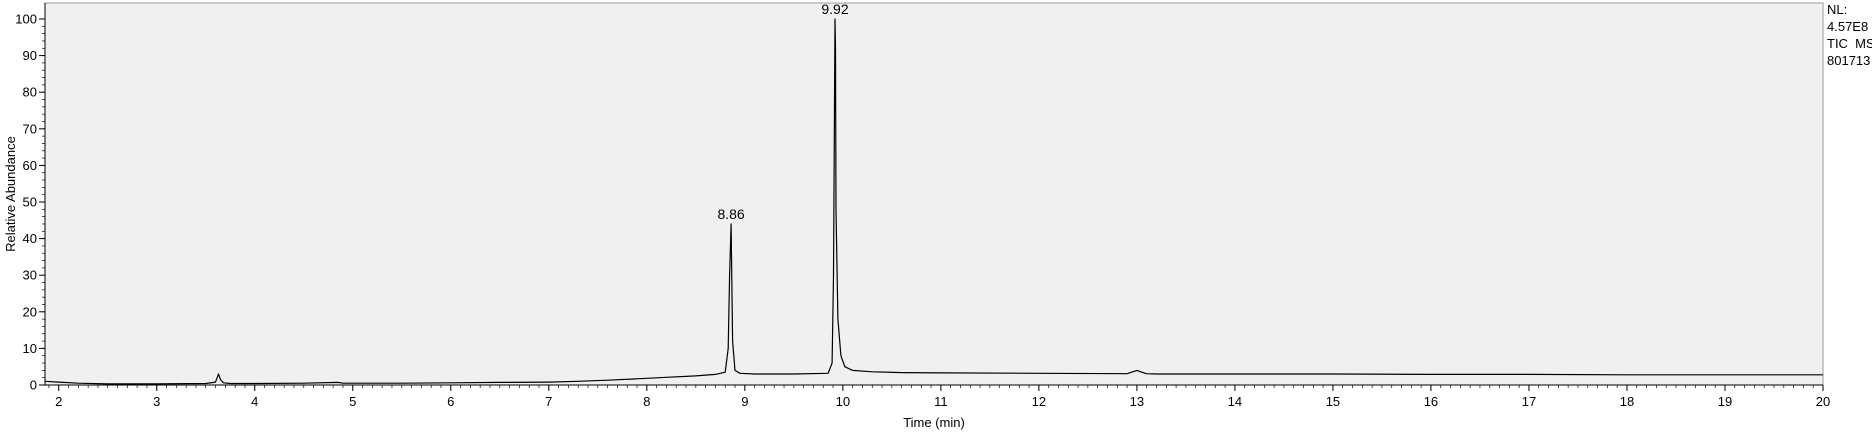 The width and height of the screenshot is (1872, 433). I want to click on x-tick-label: 14, so click(1235, 401).